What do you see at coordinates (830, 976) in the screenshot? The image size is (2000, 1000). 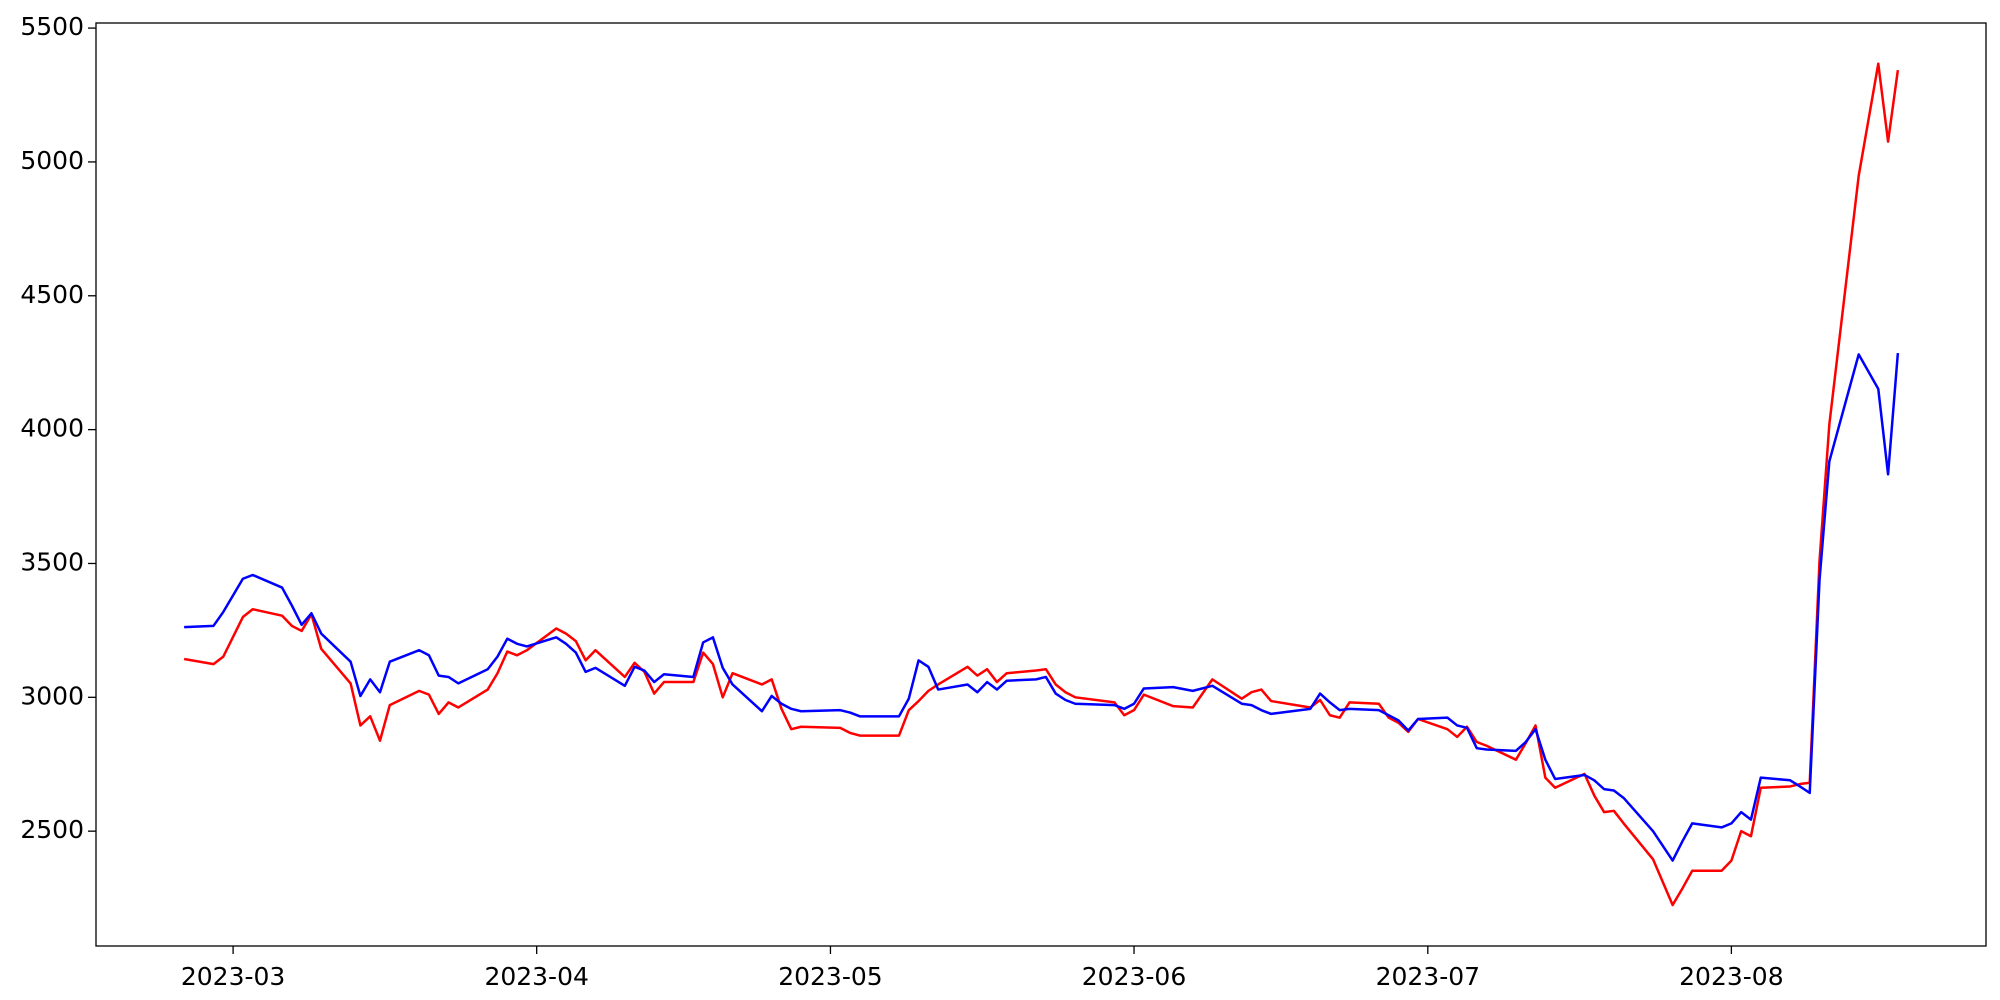 I see `x-tick-label: 2023-05` at bounding box center [830, 976].